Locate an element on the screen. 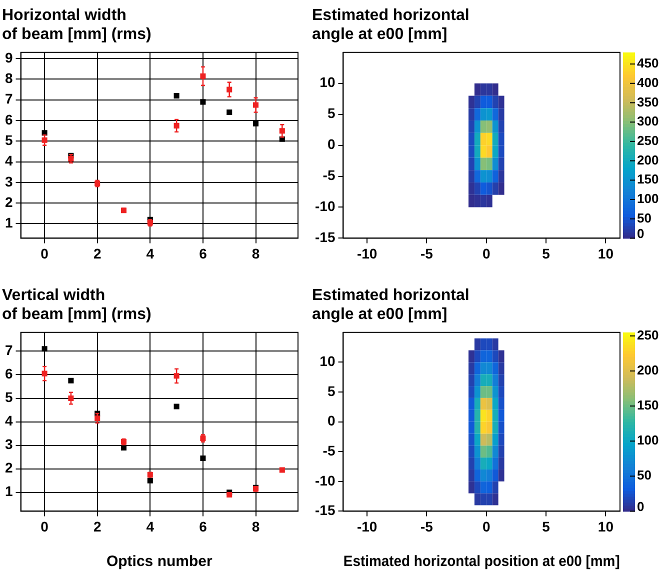 This screenshot has width=670, height=581. color-bar-label: 400 is located at coordinates (648, 82).